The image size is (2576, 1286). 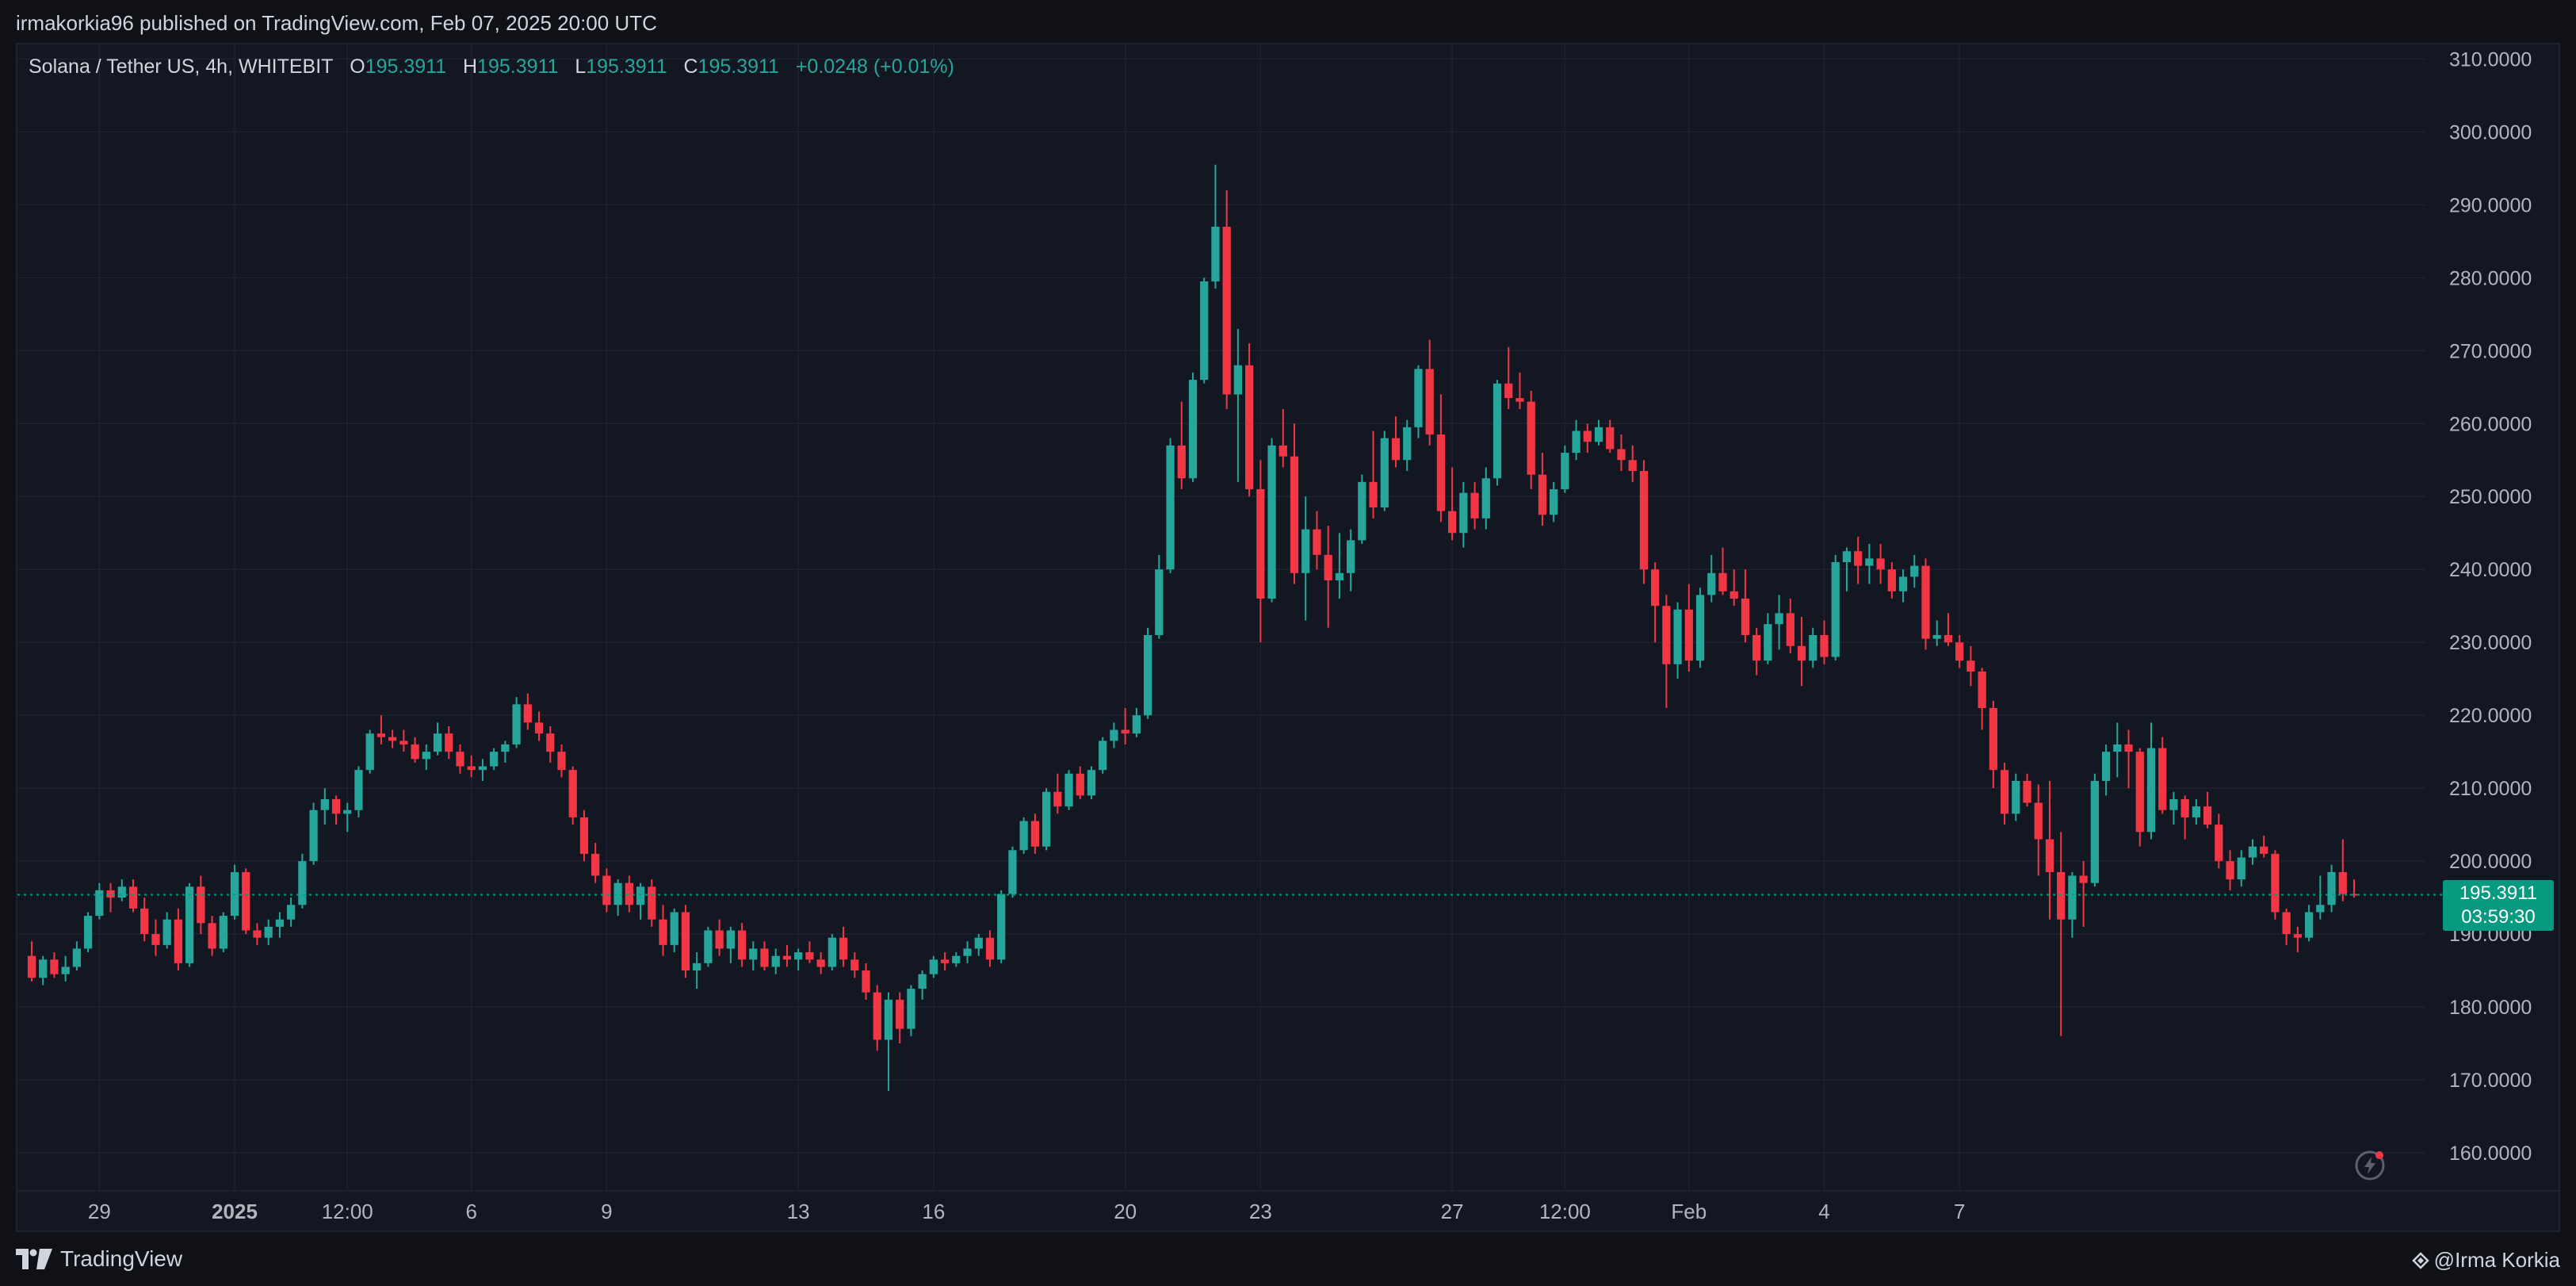 I want to click on author-credit: @Irma Korkia, so click(x=2485, y=1260).